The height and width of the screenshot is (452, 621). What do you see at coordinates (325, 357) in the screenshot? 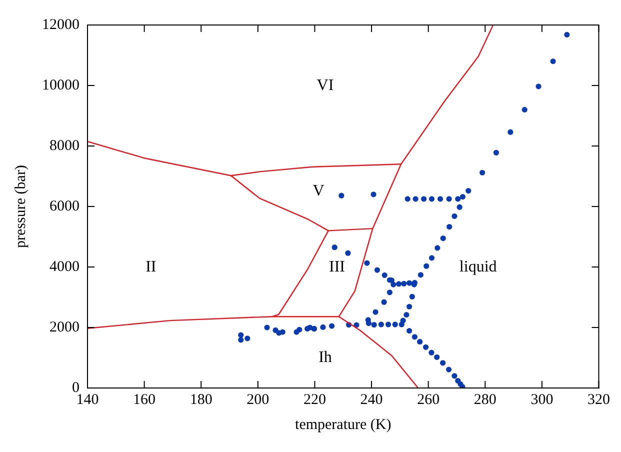
I see `annotation: Ih` at bounding box center [325, 357].